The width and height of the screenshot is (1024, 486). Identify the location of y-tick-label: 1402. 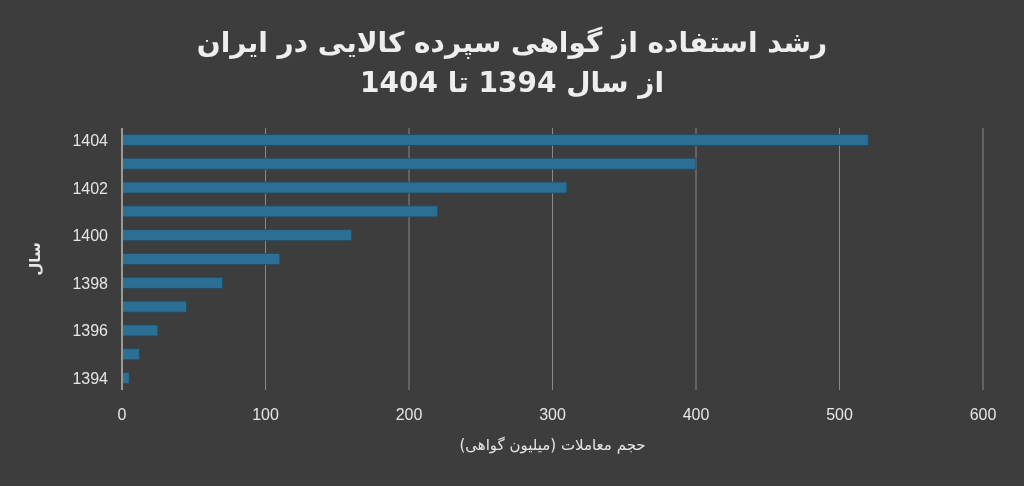
(90, 188).